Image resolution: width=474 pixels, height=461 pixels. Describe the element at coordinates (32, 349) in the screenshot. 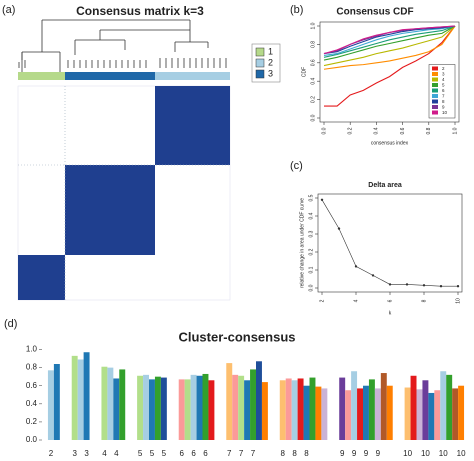

I see `y-tick-label: 1.0` at that location.